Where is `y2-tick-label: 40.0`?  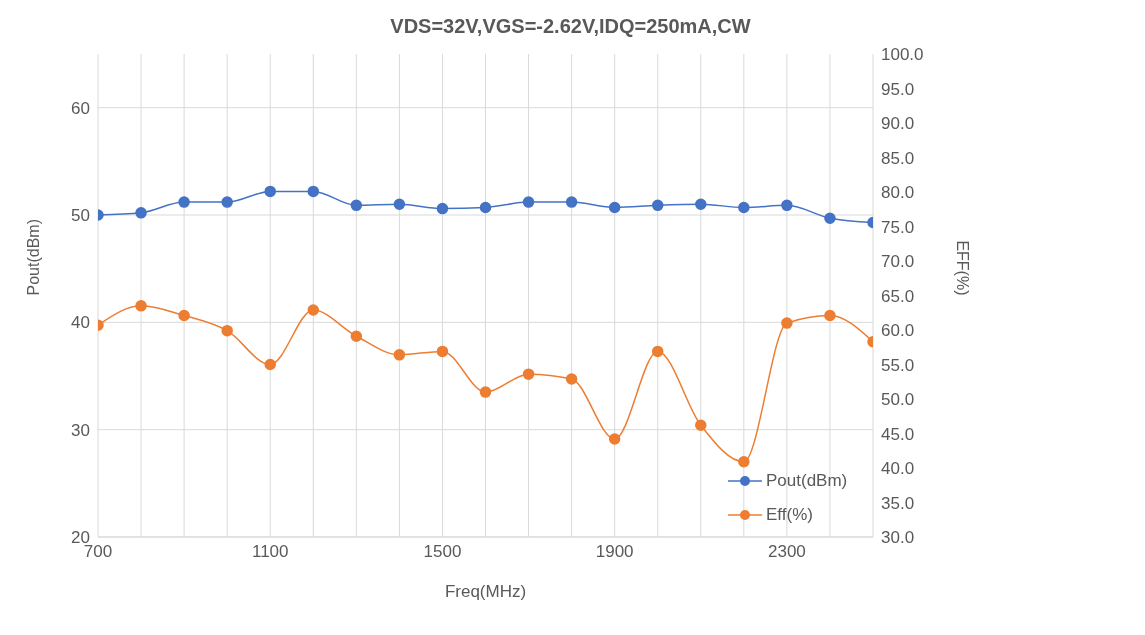 y2-tick-label: 40.0 is located at coordinates (898, 469).